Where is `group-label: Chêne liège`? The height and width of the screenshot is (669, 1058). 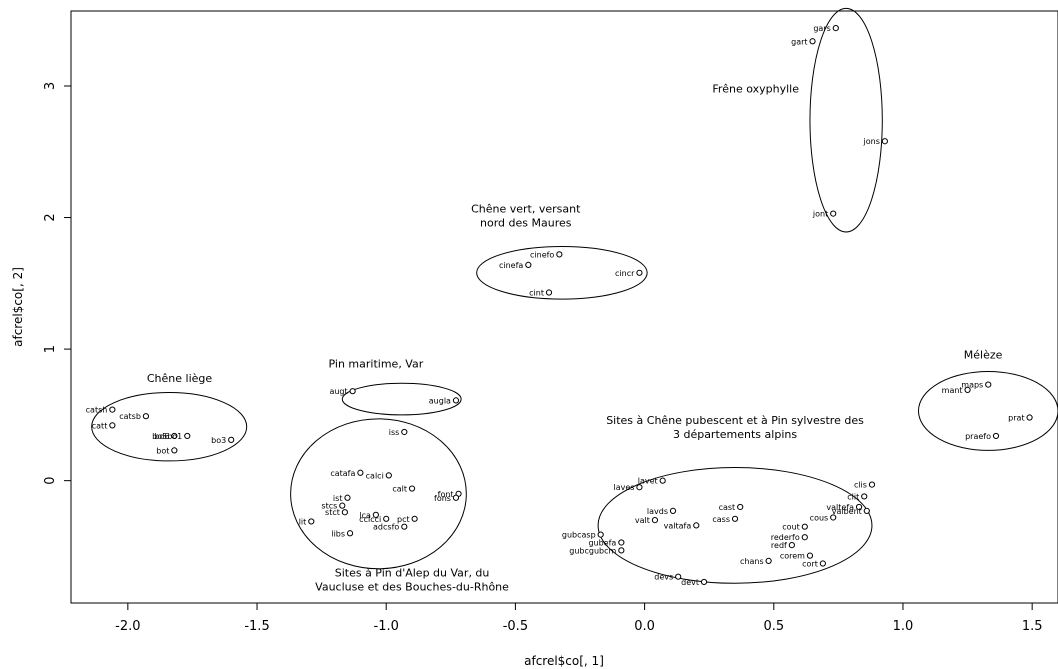 group-label: Chêne liège is located at coordinates (180, 378).